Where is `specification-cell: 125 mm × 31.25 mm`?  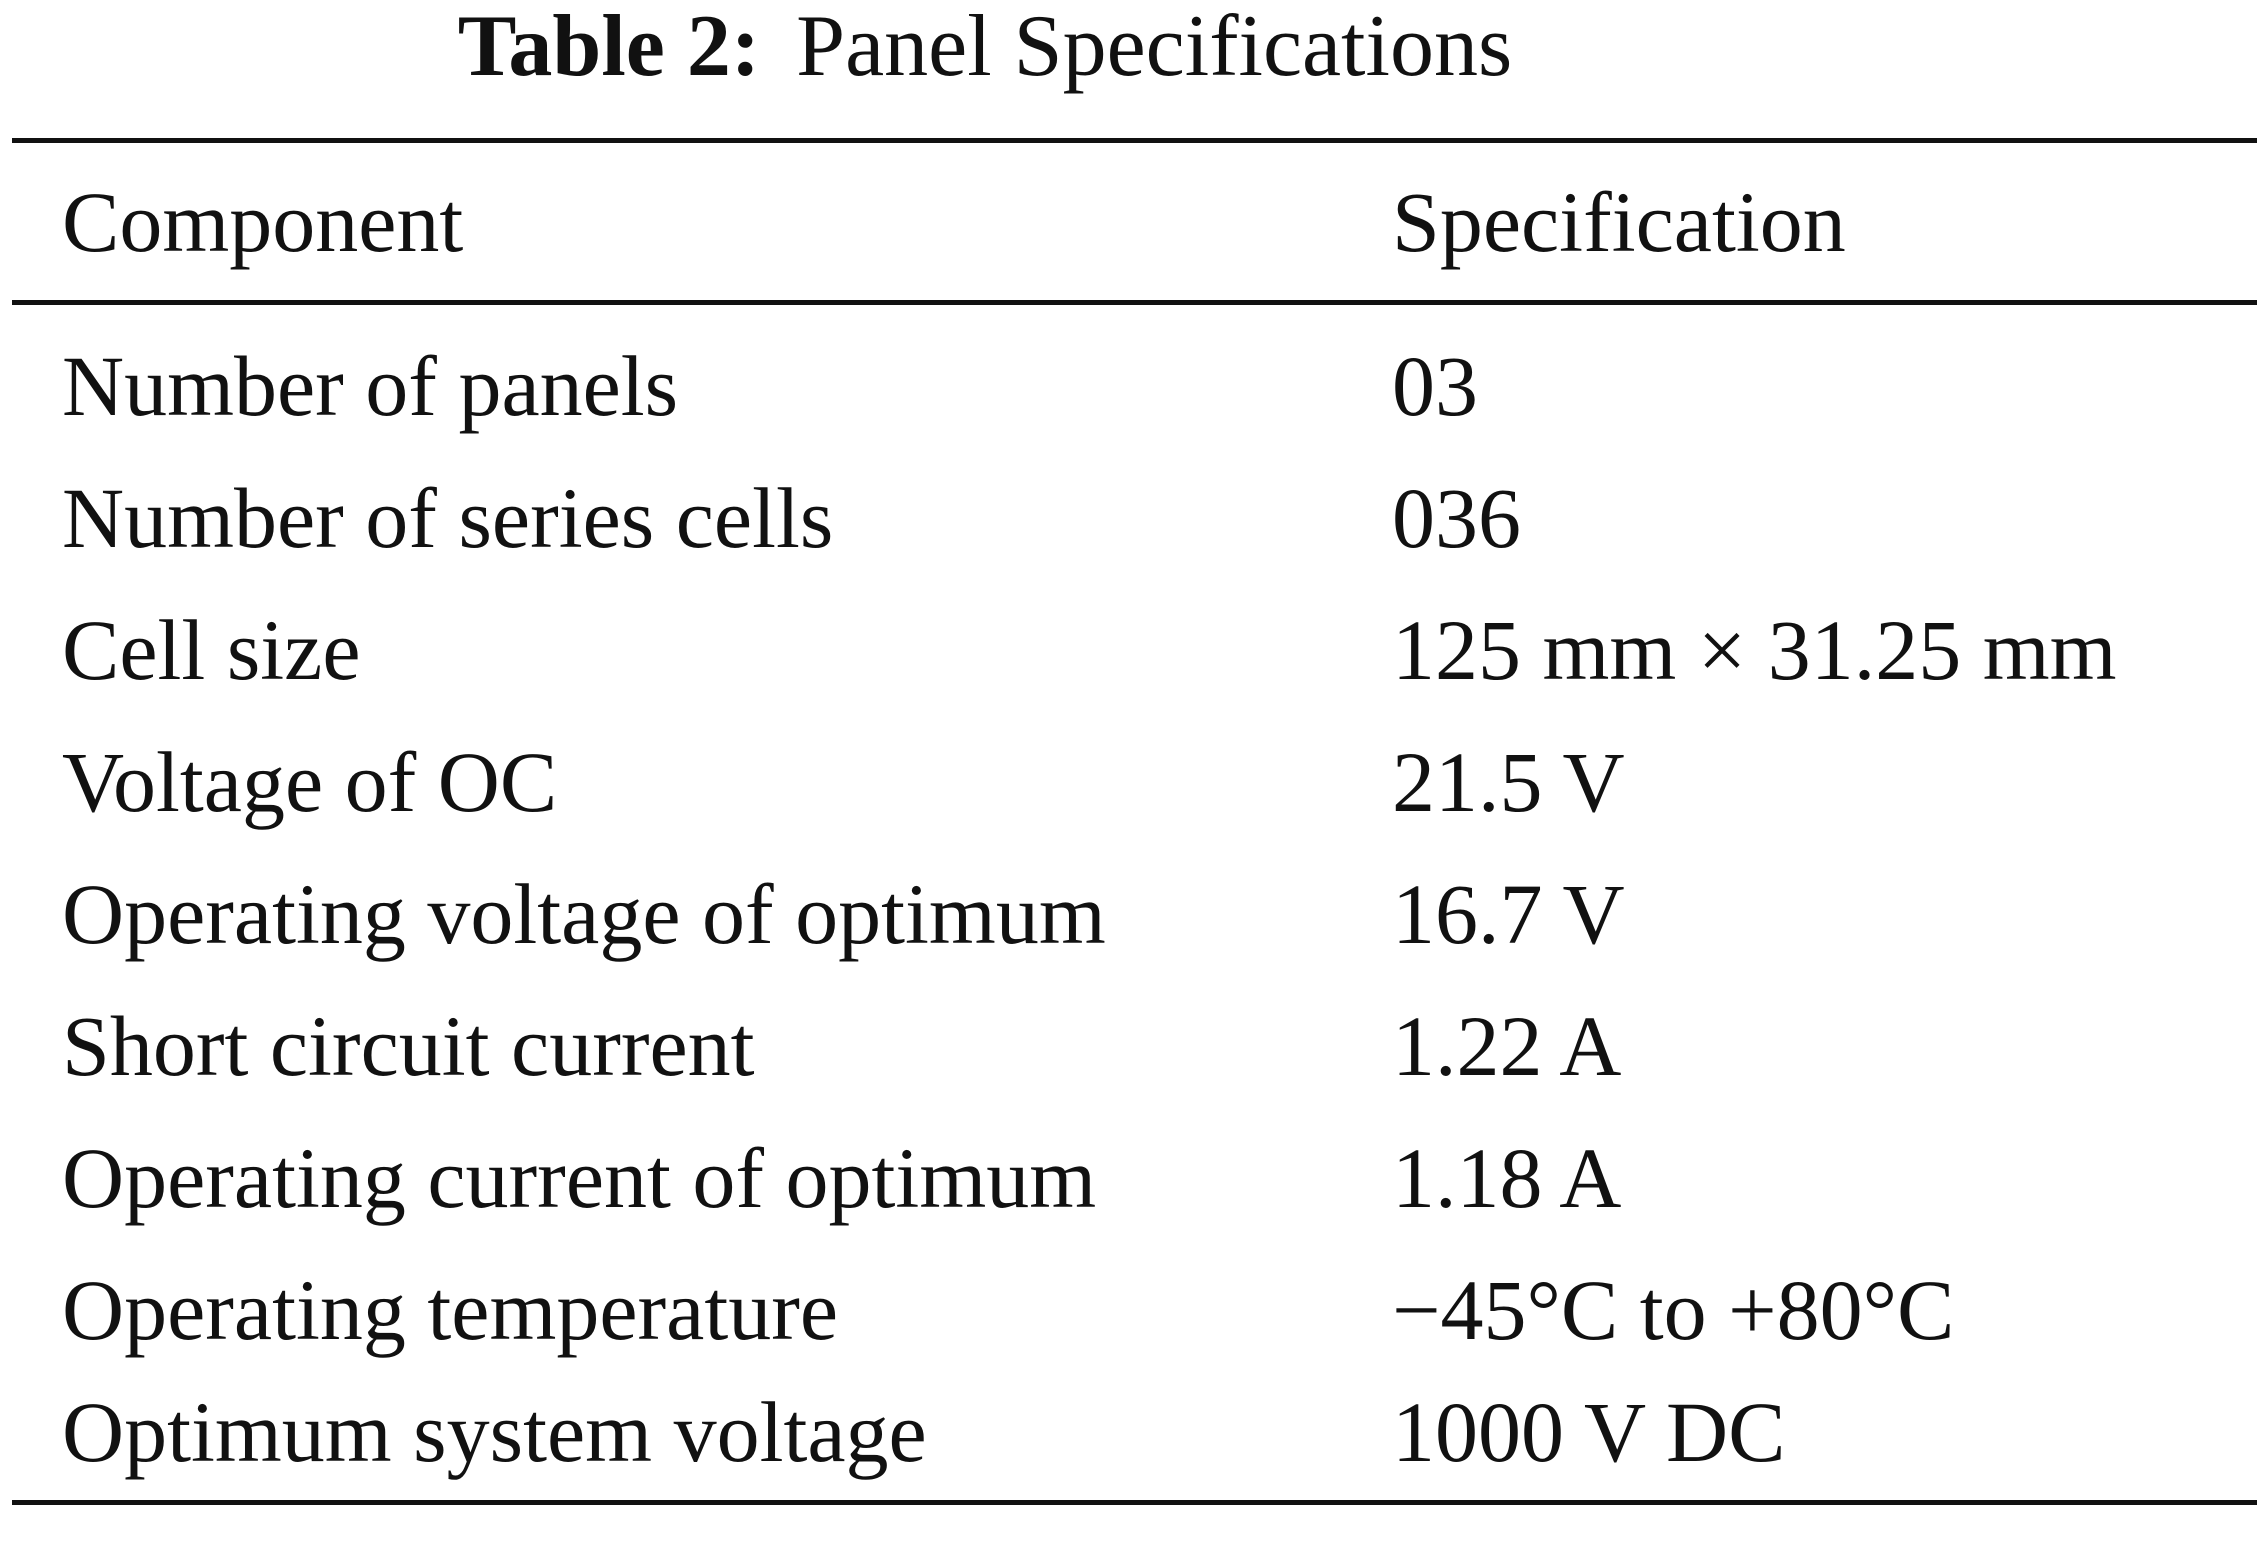
specification-cell: 125 mm × 31.25 mm is located at coordinates (1754, 650).